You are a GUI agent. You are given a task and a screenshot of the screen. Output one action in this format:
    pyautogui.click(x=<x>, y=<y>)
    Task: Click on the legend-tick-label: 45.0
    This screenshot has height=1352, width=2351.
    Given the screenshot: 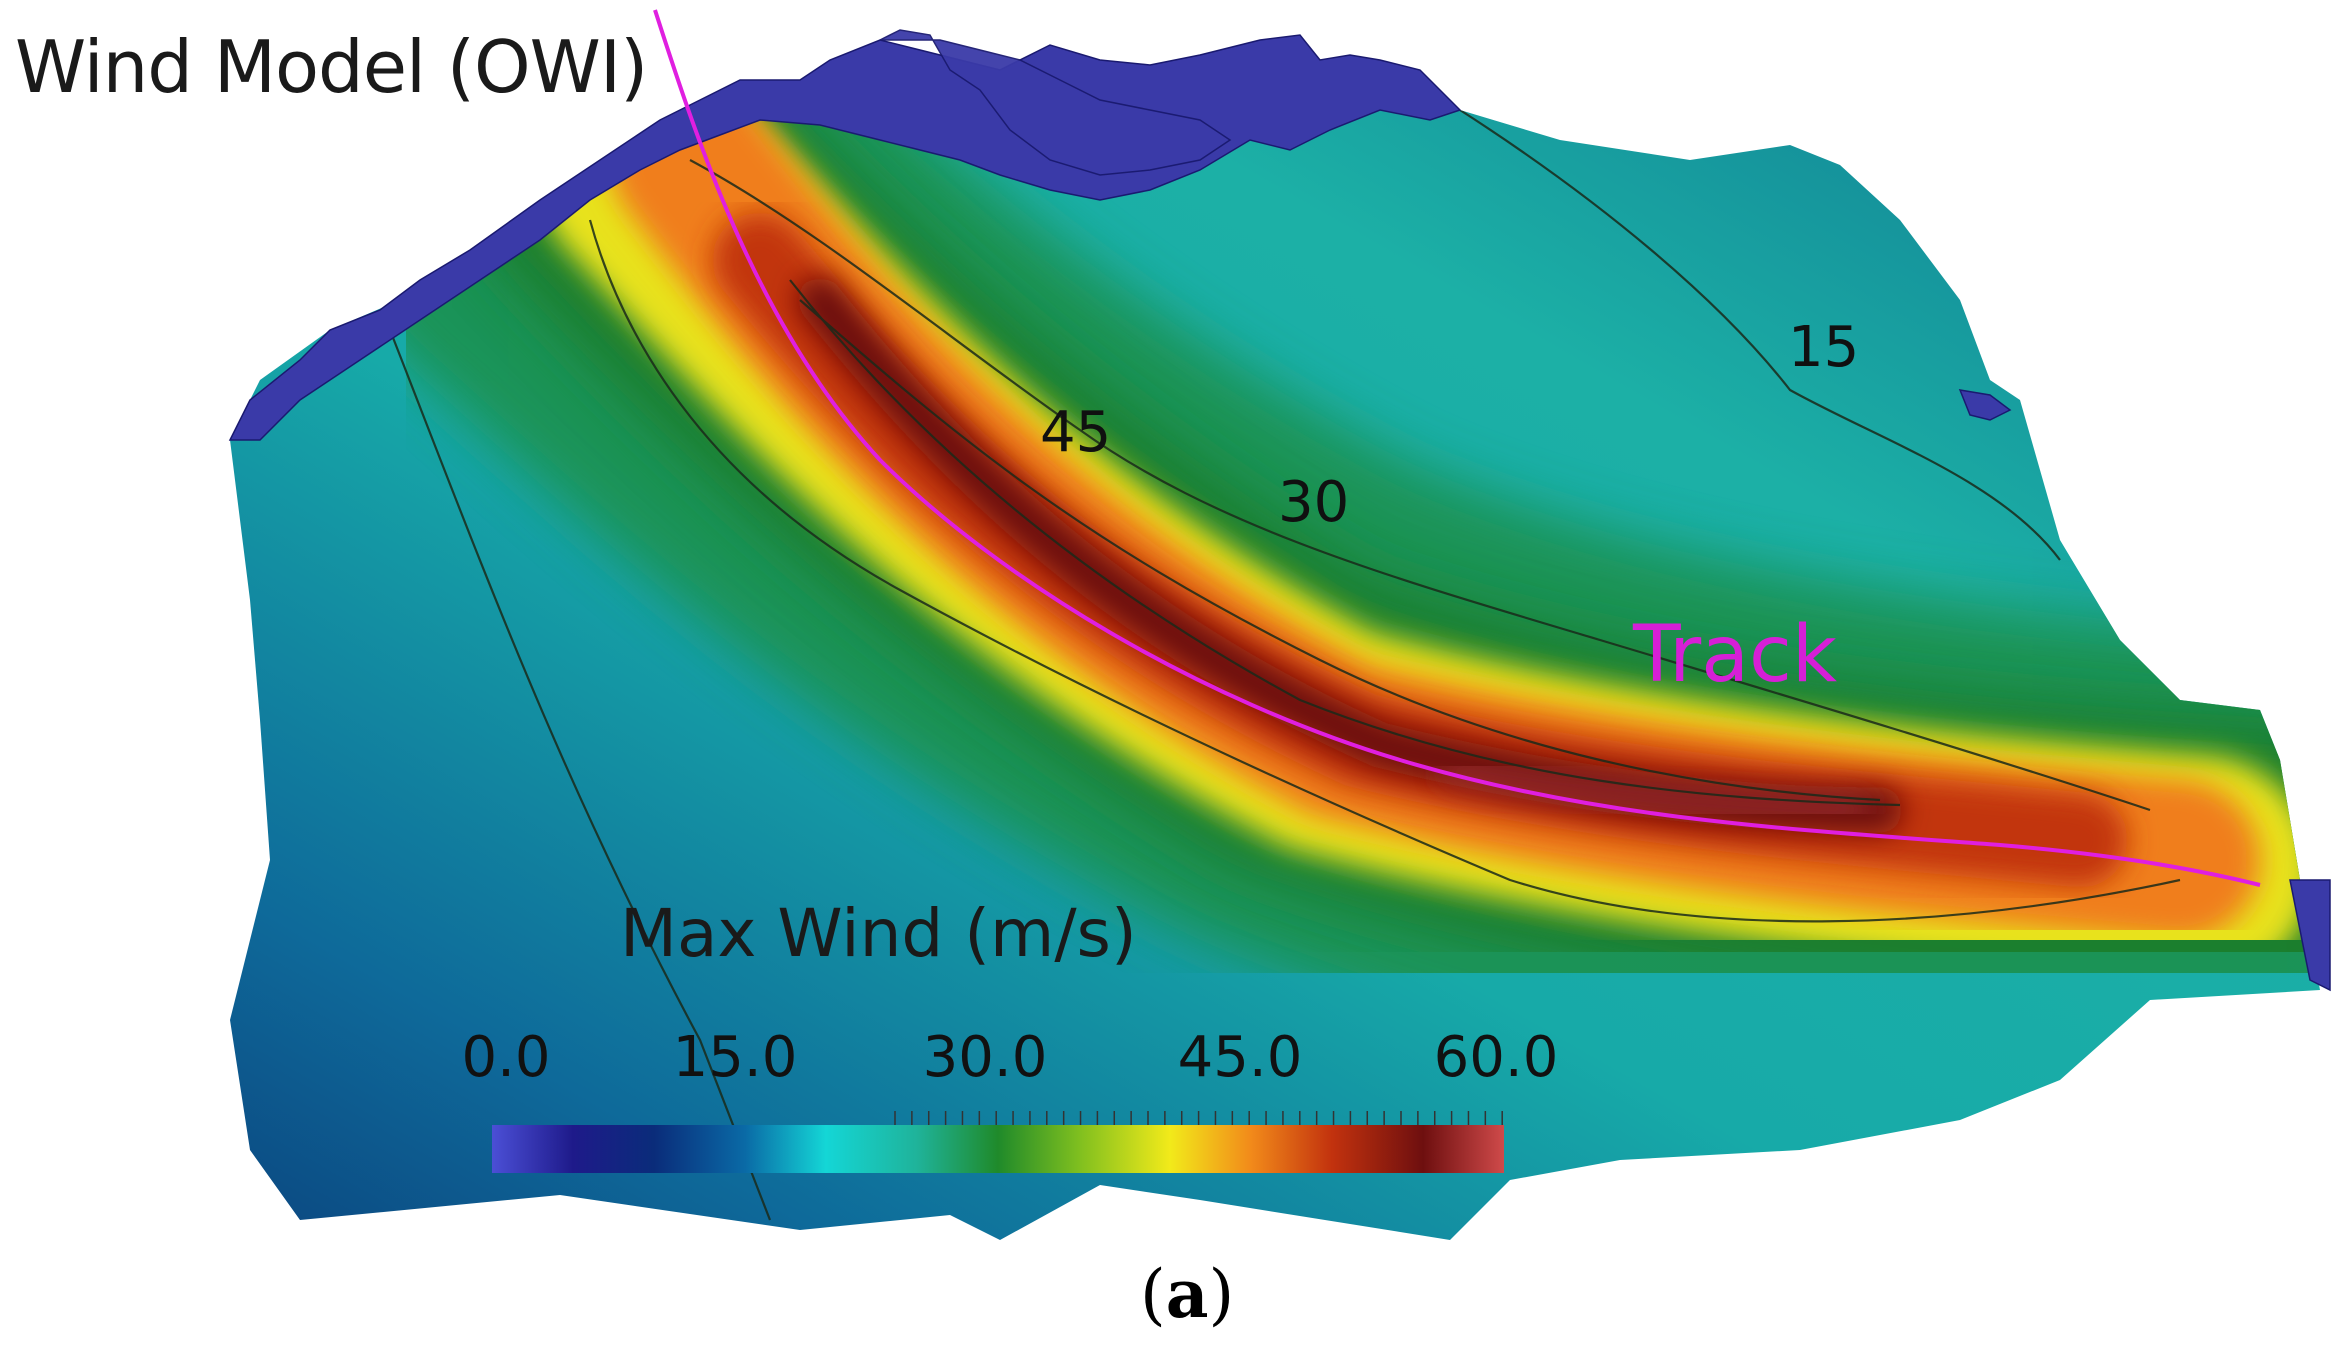 What is the action you would take?
    pyautogui.click(x=1240, y=1057)
    